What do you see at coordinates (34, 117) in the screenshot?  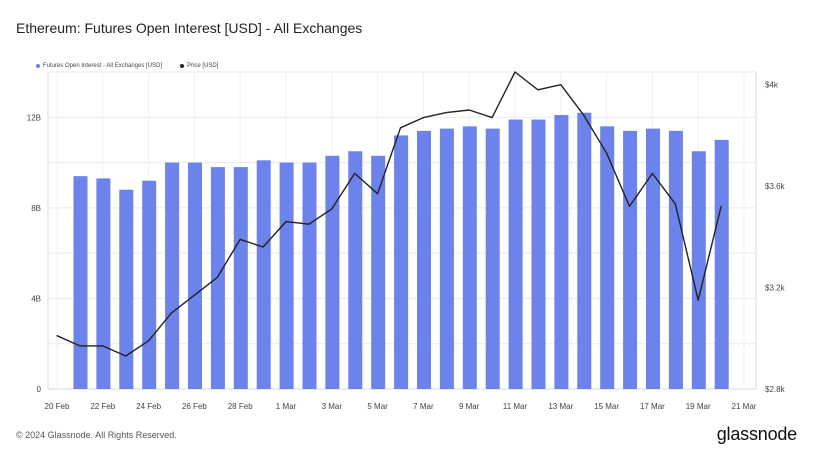 I see `left-tick-label: 12B` at bounding box center [34, 117].